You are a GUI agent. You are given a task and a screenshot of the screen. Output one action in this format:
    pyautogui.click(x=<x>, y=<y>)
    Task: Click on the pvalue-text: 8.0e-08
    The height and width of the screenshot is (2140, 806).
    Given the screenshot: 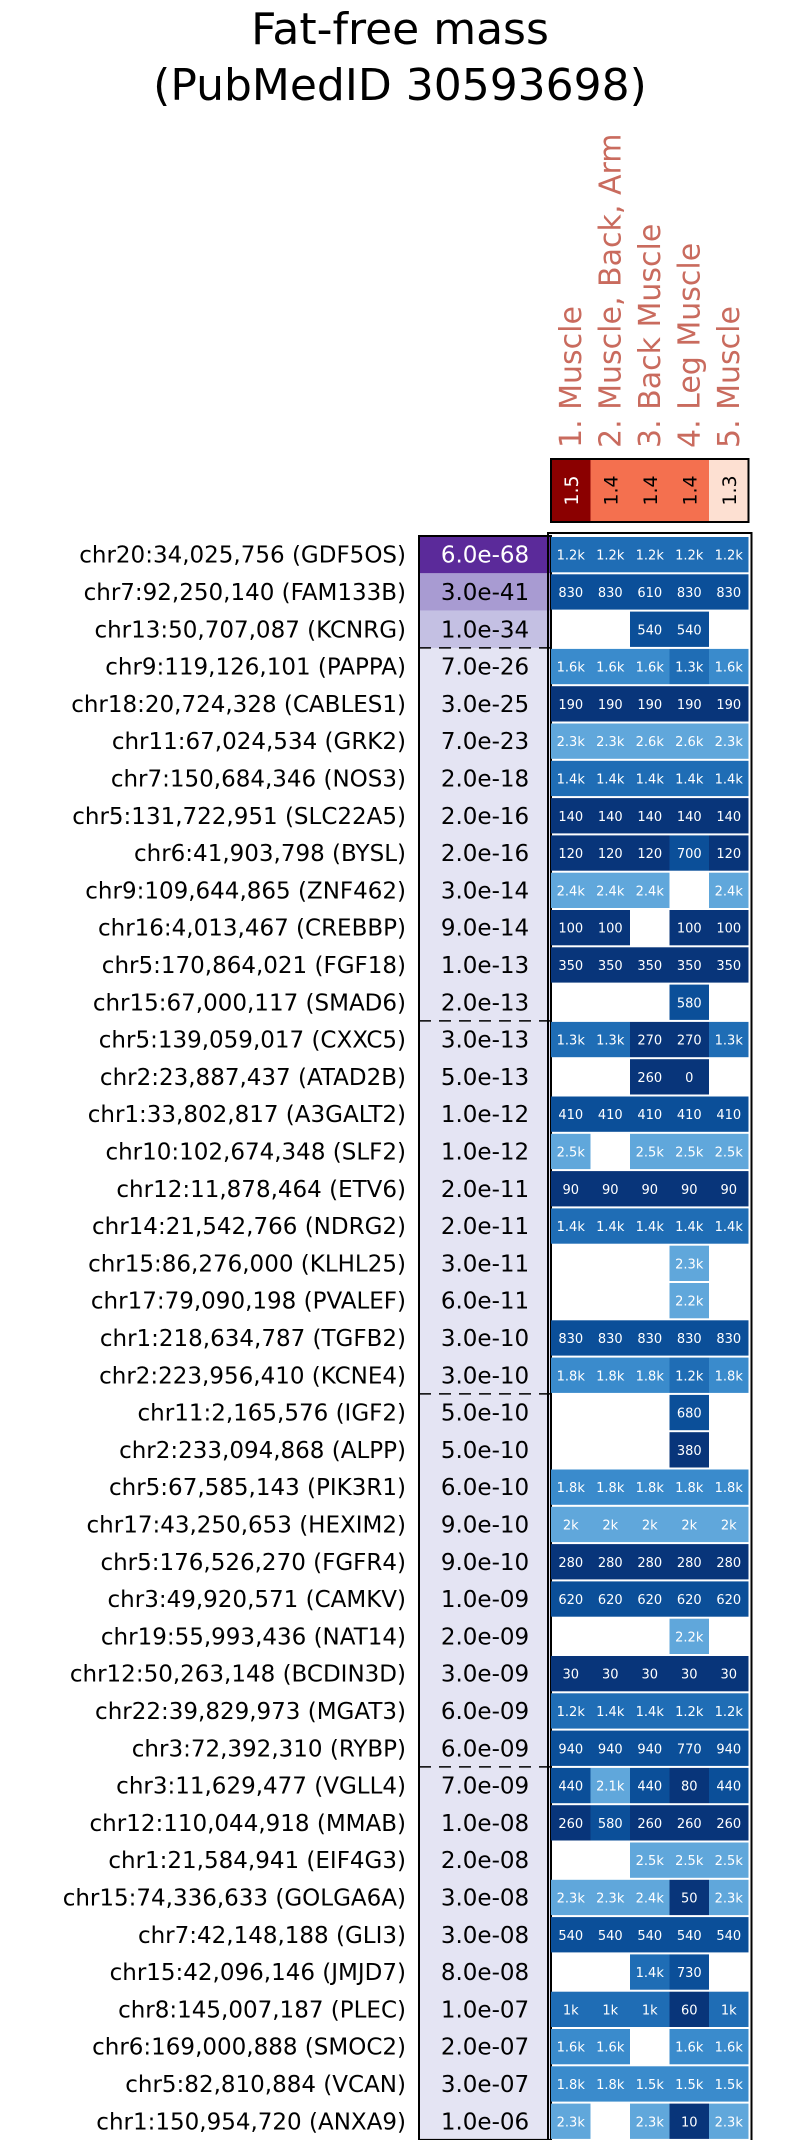 What is the action you would take?
    pyautogui.click(x=485, y=1973)
    